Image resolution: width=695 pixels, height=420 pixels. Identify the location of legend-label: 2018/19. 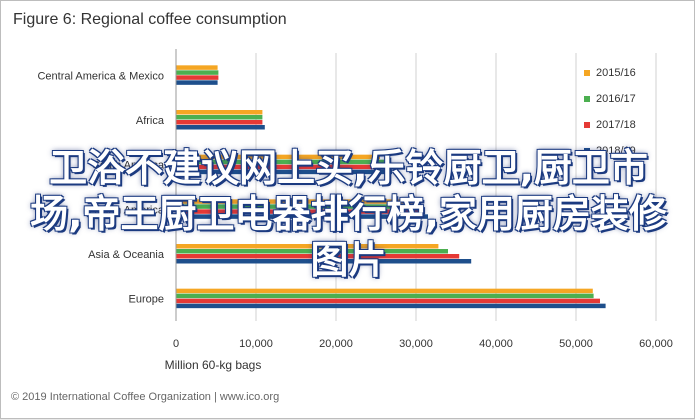
(616, 151).